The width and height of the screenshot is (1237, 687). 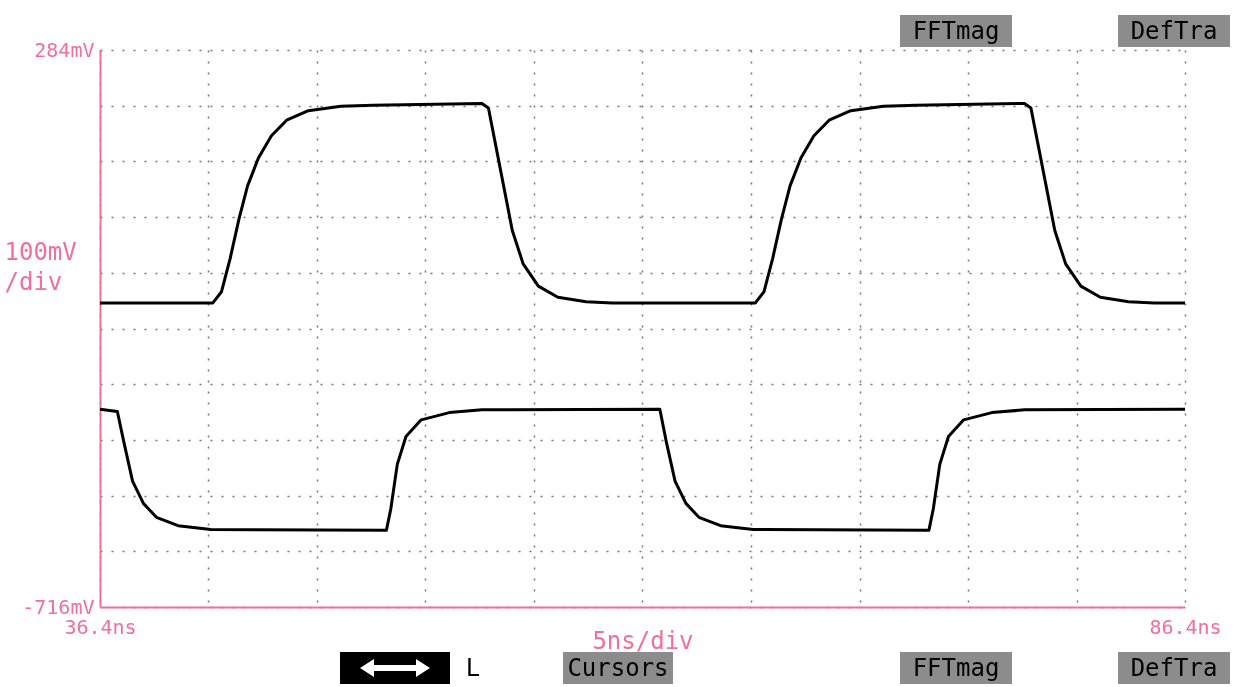 I want to click on text: L, so click(x=473, y=668).